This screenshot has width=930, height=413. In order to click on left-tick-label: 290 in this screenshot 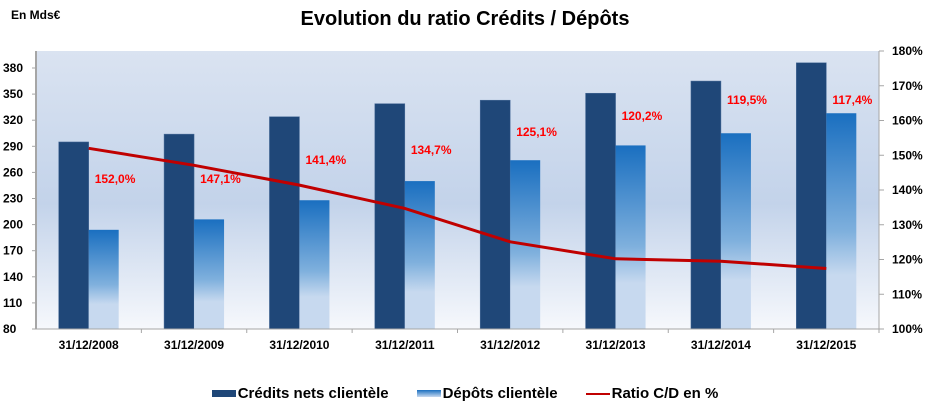, I will do `click(13, 146)`.